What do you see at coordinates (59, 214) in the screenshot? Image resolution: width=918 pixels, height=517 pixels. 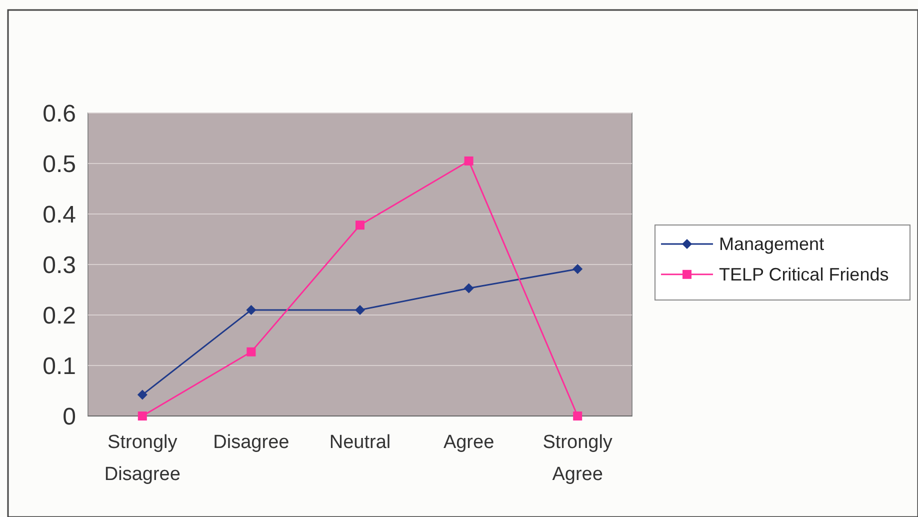 I see `y-tick-label: 0.4` at bounding box center [59, 214].